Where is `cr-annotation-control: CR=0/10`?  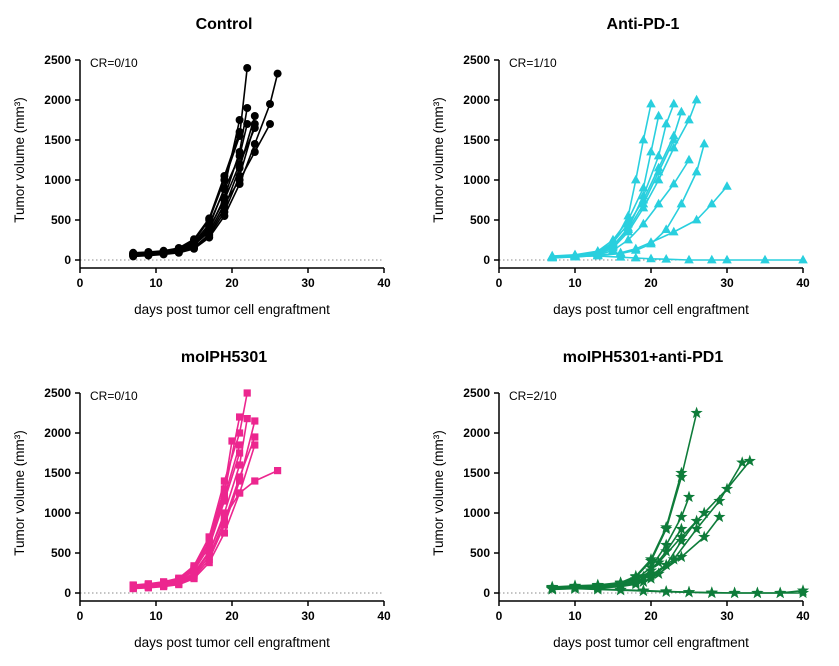 cr-annotation-control: CR=0/10 is located at coordinates (114, 63).